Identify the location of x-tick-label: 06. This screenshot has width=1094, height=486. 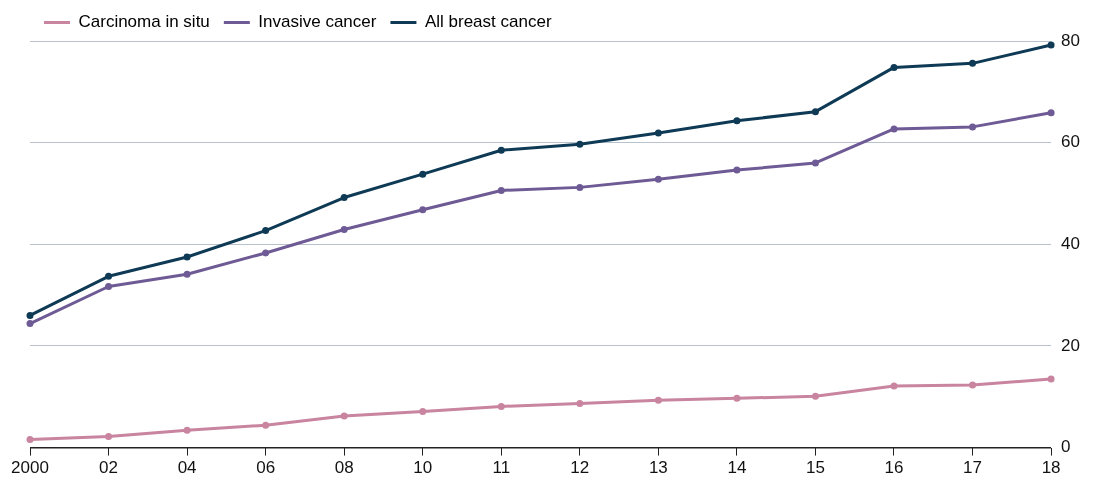
(266, 468).